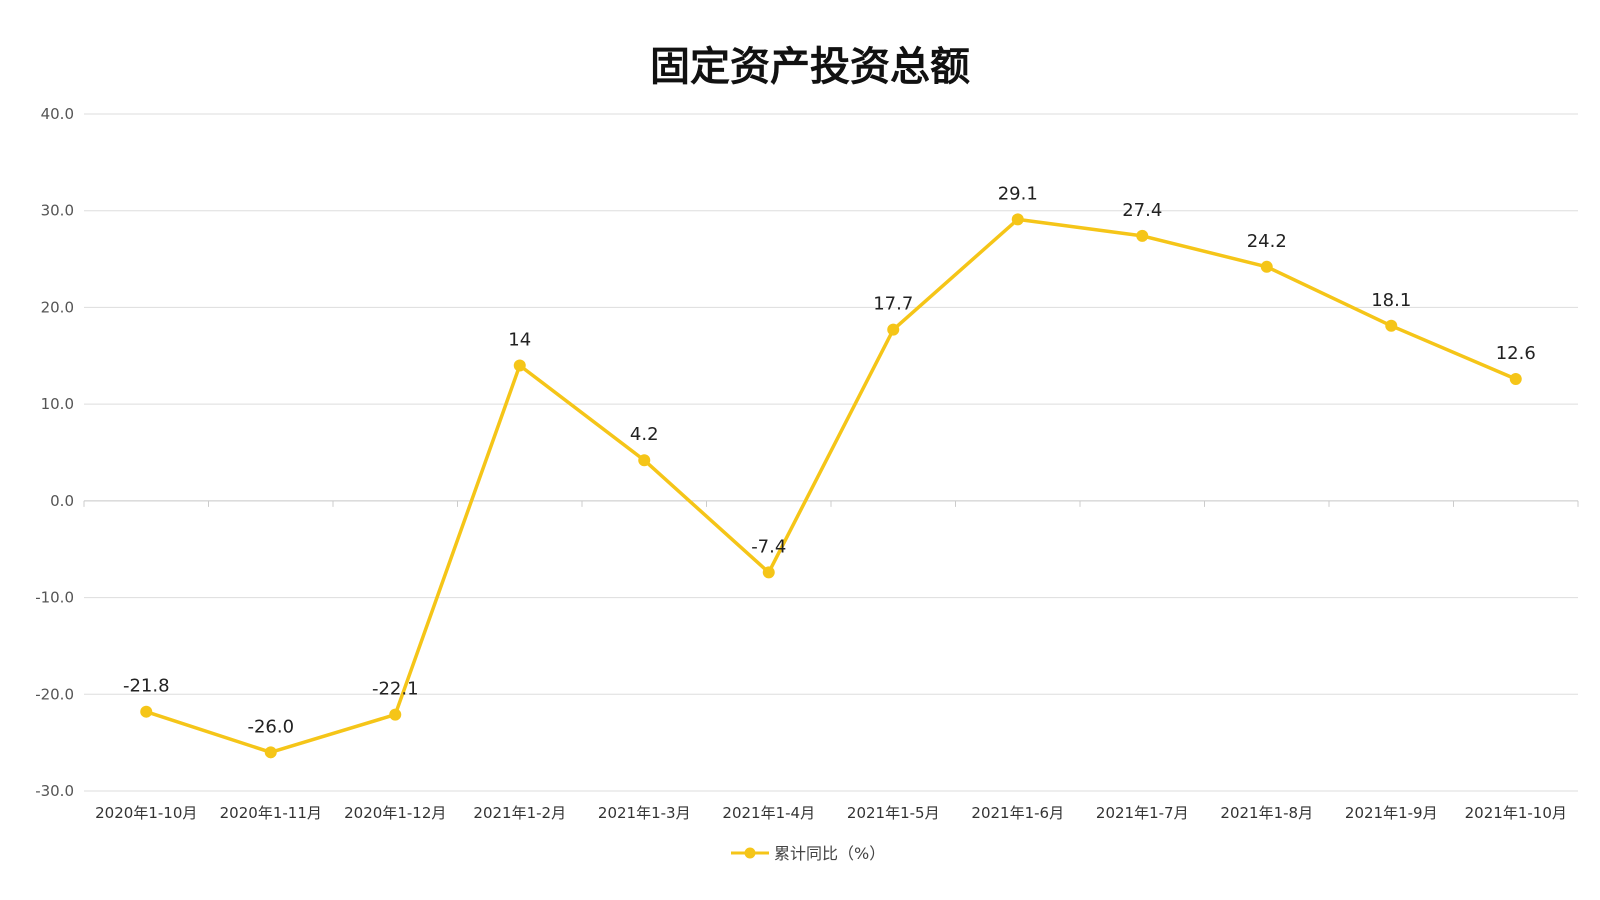 This screenshot has height=900, width=1600. What do you see at coordinates (146, 813) in the screenshot?
I see `x-tick-label: 2020年1-10月` at bounding box center [146, 813].